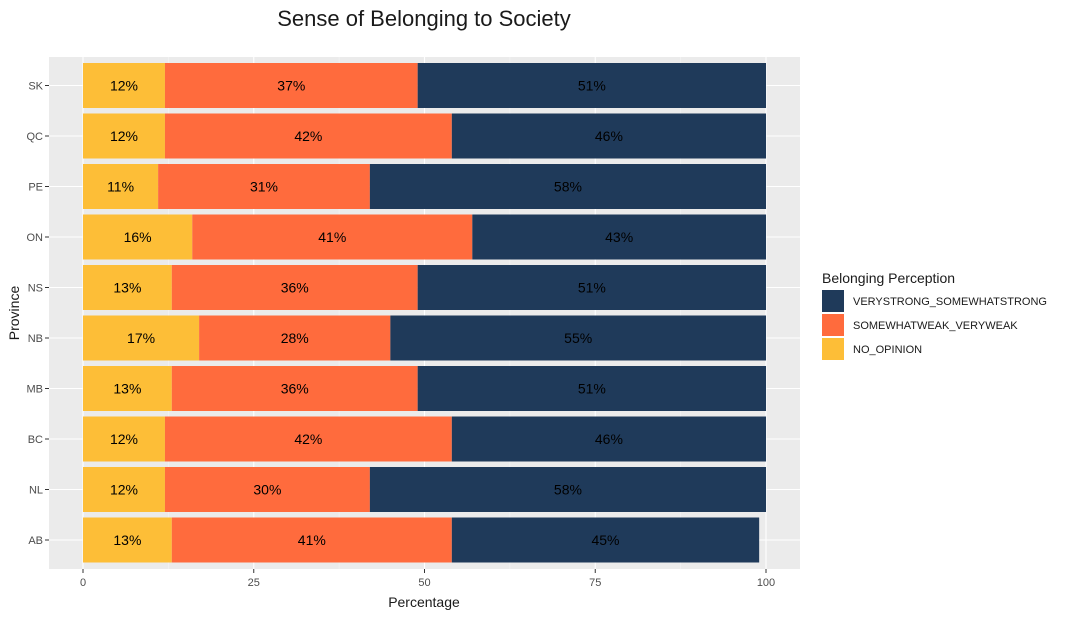 The image size is (1075, 617). Describe the element at coordinates (424, 583) in the screenshot. I see `x-tick-label: 50` at that location.